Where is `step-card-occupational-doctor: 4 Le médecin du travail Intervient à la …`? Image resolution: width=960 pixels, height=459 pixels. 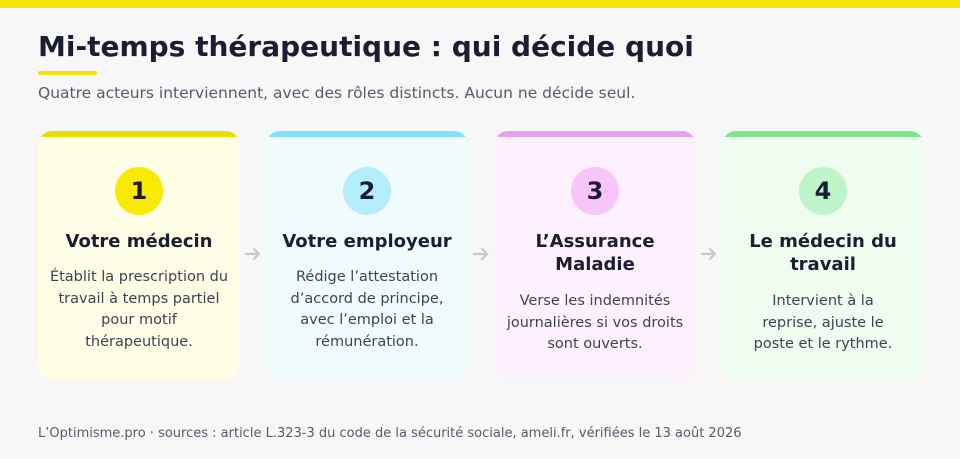 step-card-occupational-doctor: 4 Le médecin du travail Intervient à la … is located at coordinates (823, 255).